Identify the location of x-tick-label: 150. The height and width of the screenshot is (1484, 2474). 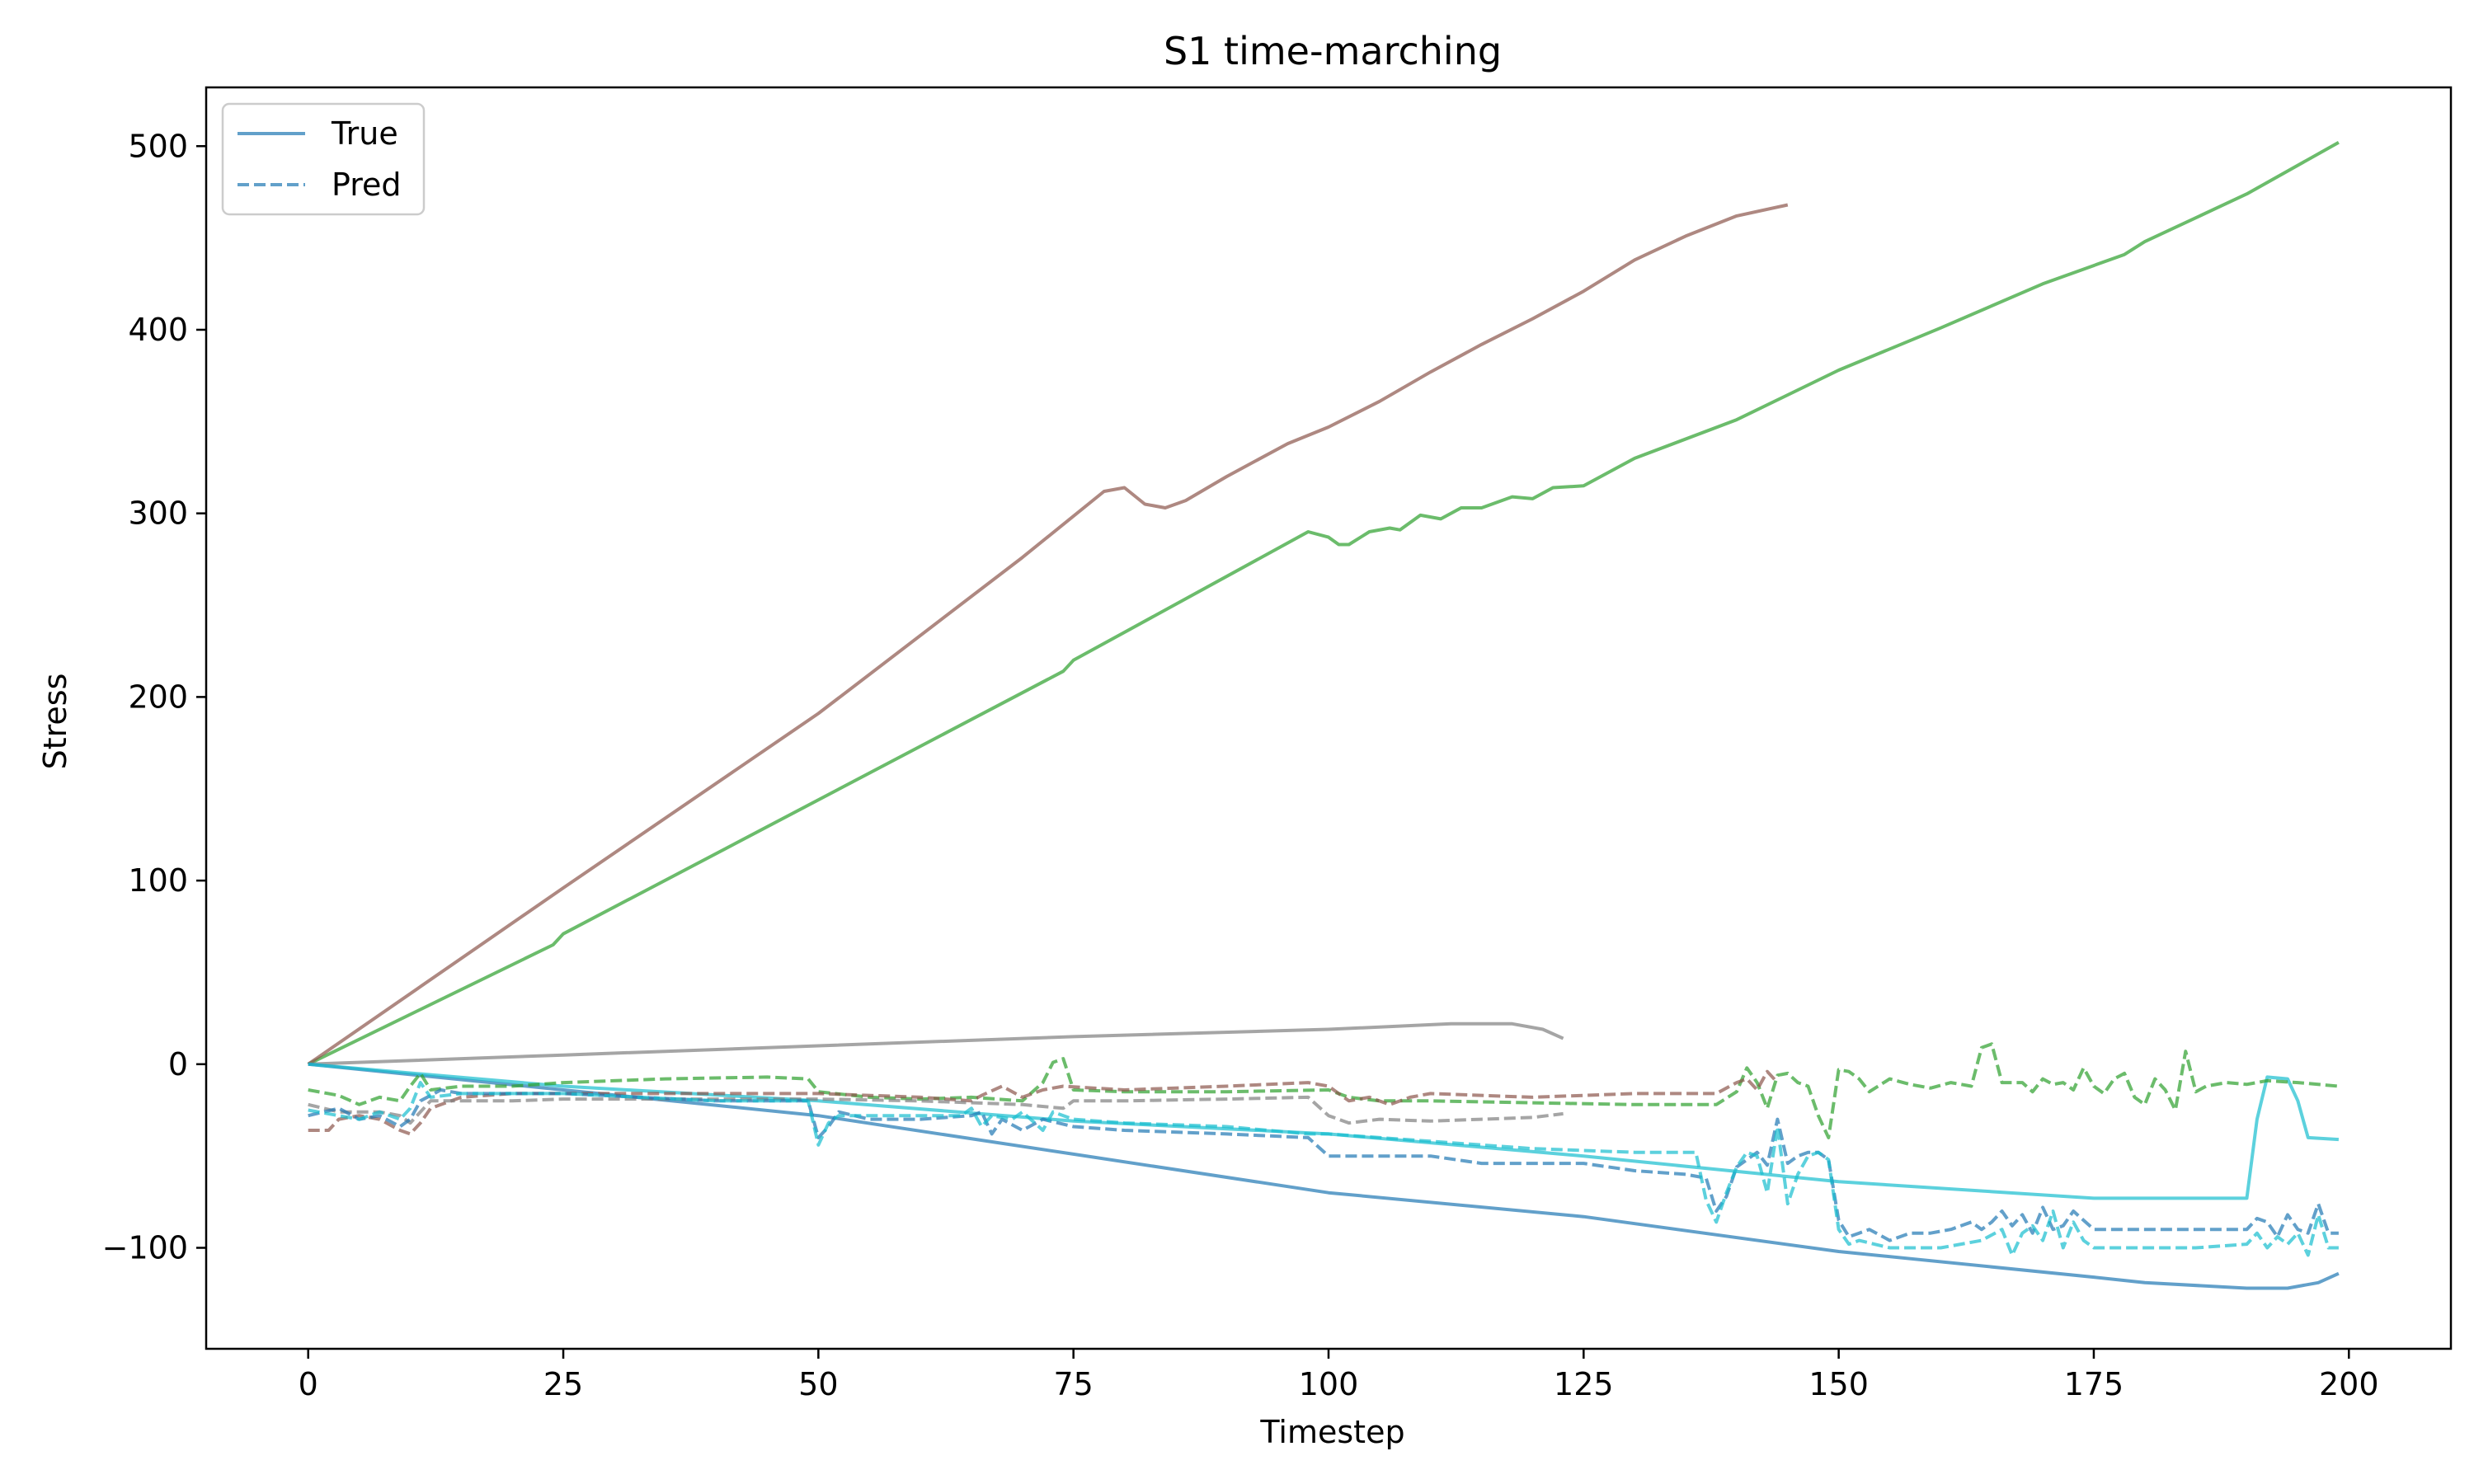
(1838, 1384).